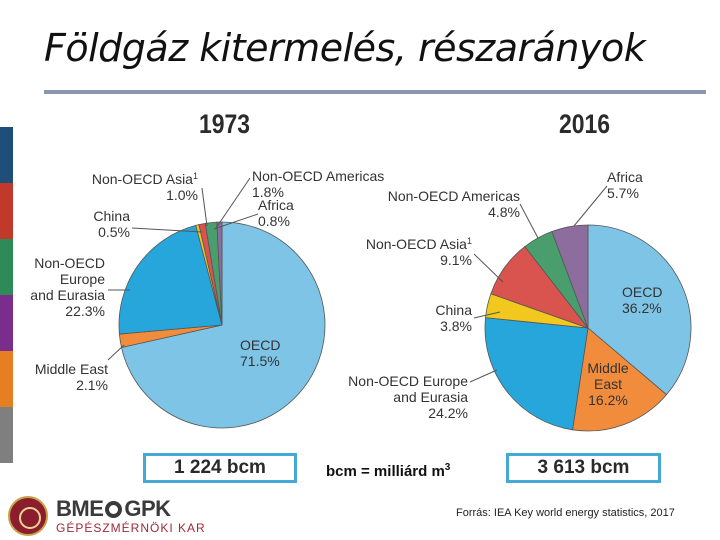 The width and height of the screenshot is (720, 540). I want to click on slice-value-africa: 5.7%, so click(623, 193).